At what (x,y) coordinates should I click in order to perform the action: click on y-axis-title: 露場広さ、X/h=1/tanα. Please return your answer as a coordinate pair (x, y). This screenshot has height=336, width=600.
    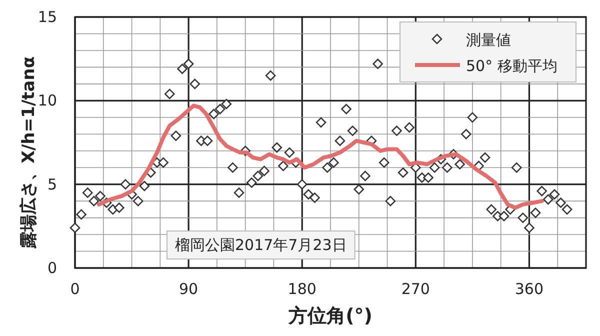
    Looking at the image, I should click on (29, 153).